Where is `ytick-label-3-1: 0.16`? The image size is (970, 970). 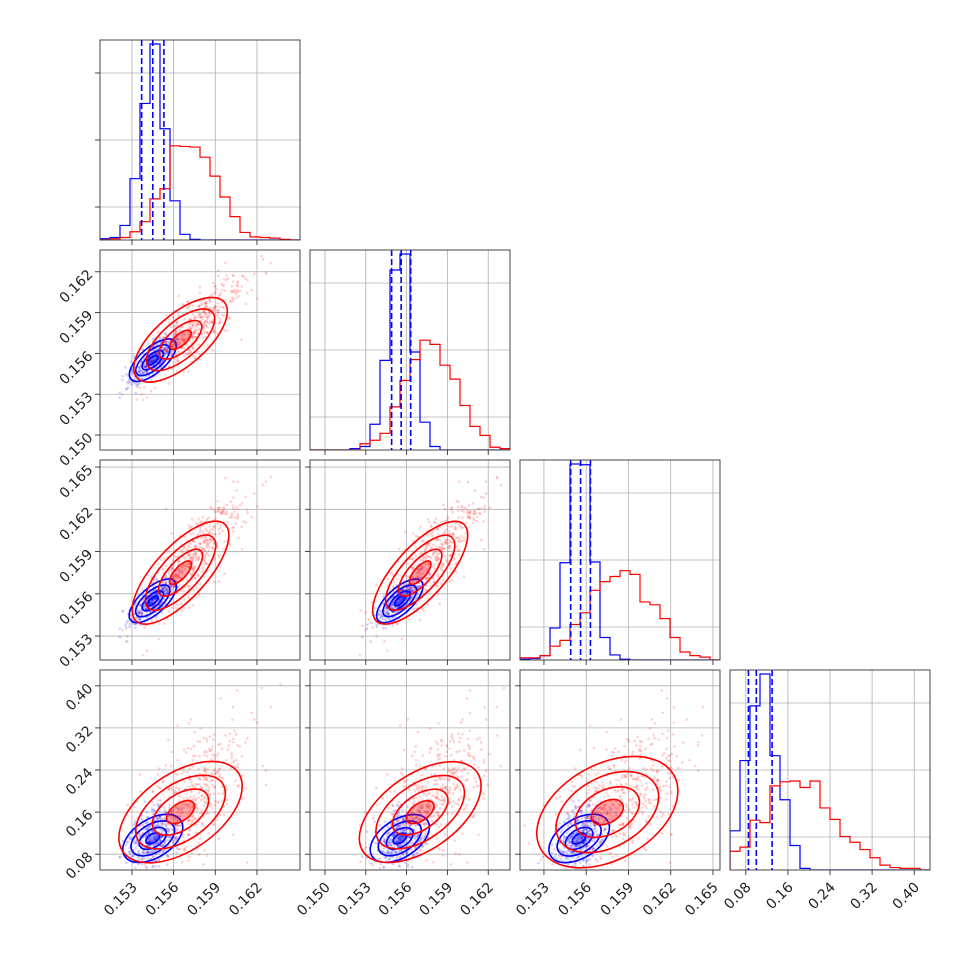
ytick-label-3-1: 0.16 is located at coordinates (79, 823).